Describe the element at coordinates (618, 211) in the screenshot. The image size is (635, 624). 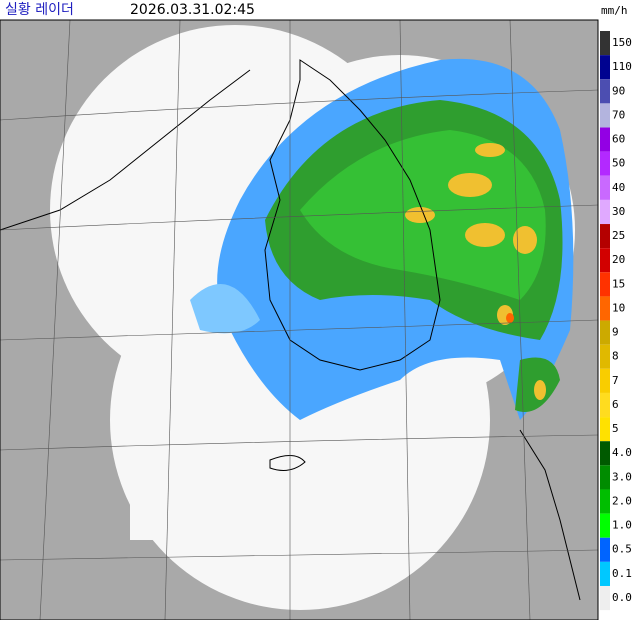
I see `legend-label: 30` at that location.